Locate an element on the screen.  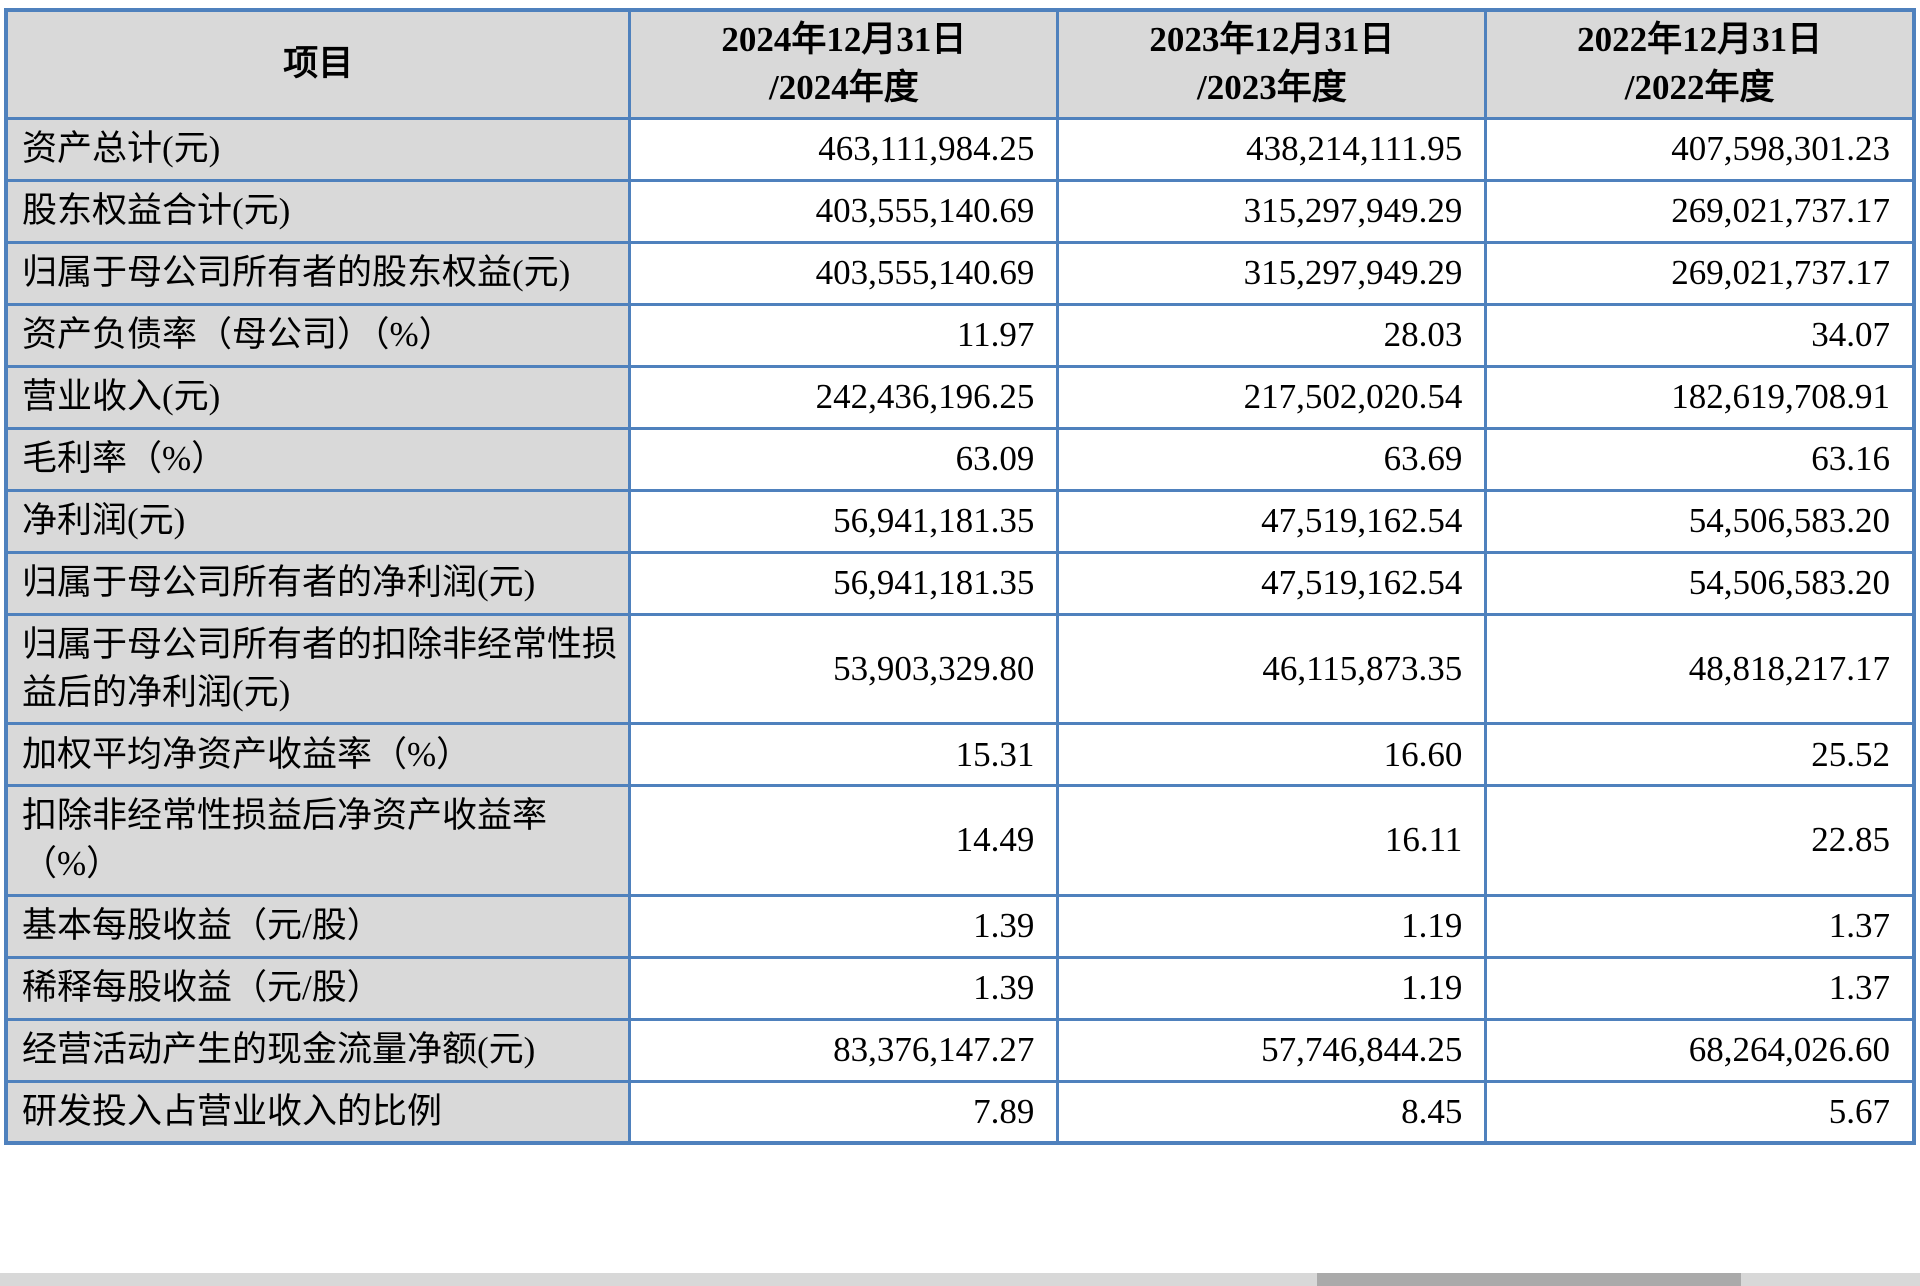
row-value: 63.09 is located at coordinates (844, 459).